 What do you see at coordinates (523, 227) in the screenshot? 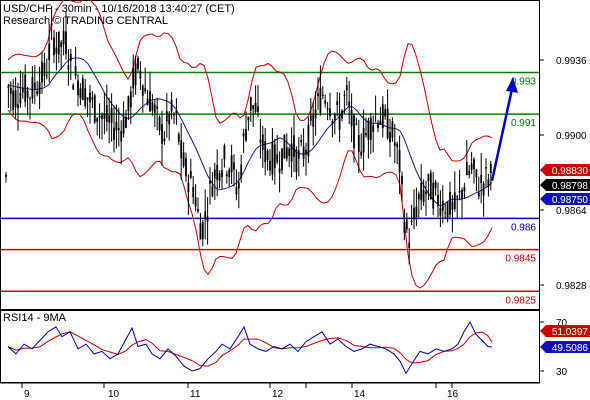
I see `level-label: 0.986` at bounding box center [523, 227].